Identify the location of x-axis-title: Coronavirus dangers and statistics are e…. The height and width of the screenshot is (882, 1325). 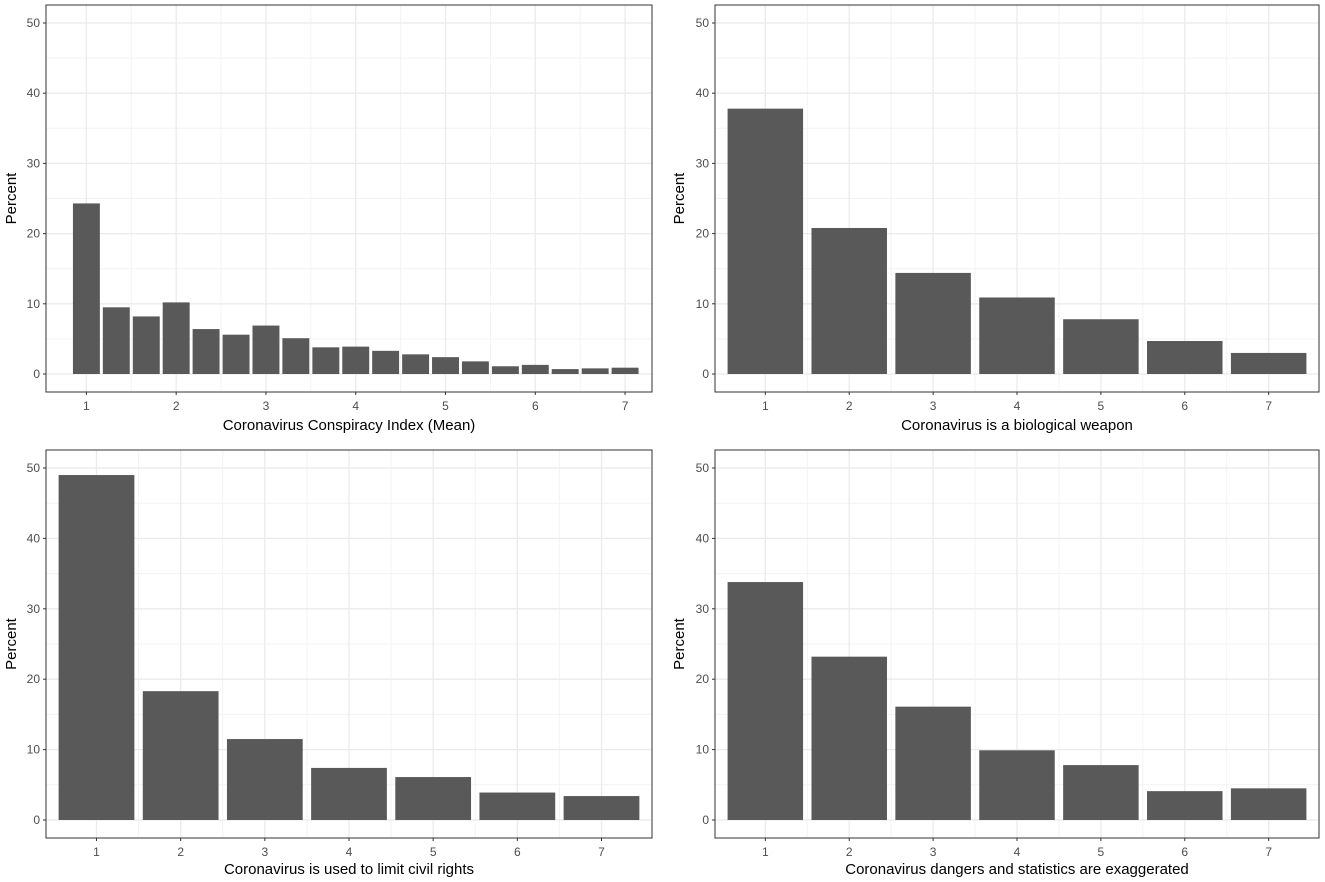
(1017, 869).